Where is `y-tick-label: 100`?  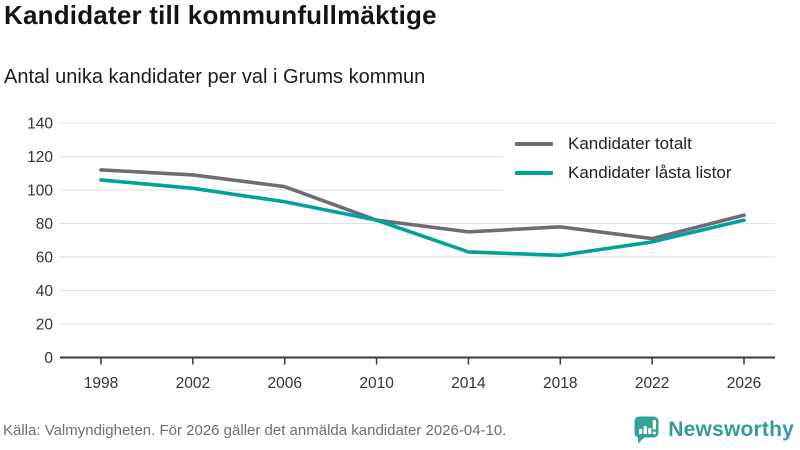
y-tick-label: 100 is located at coordinates (40, 191).